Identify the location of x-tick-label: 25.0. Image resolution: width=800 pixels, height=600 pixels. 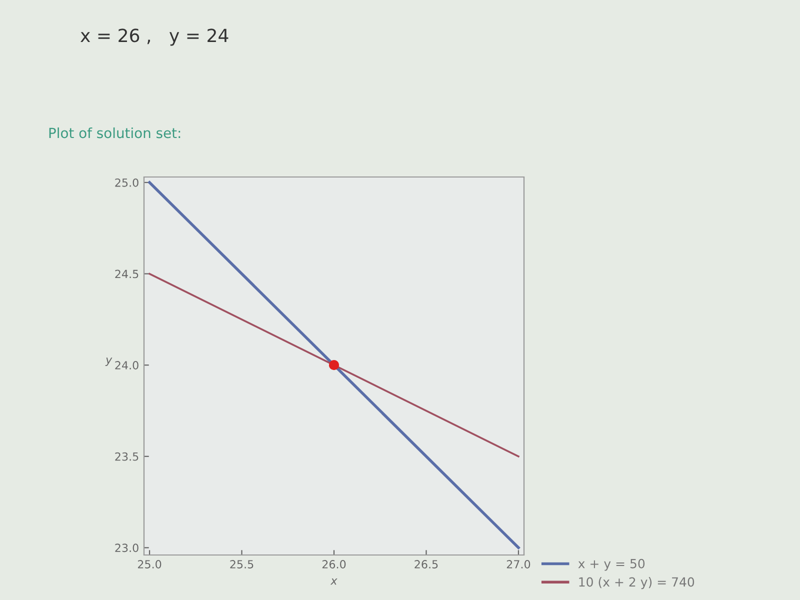
(150, 564).